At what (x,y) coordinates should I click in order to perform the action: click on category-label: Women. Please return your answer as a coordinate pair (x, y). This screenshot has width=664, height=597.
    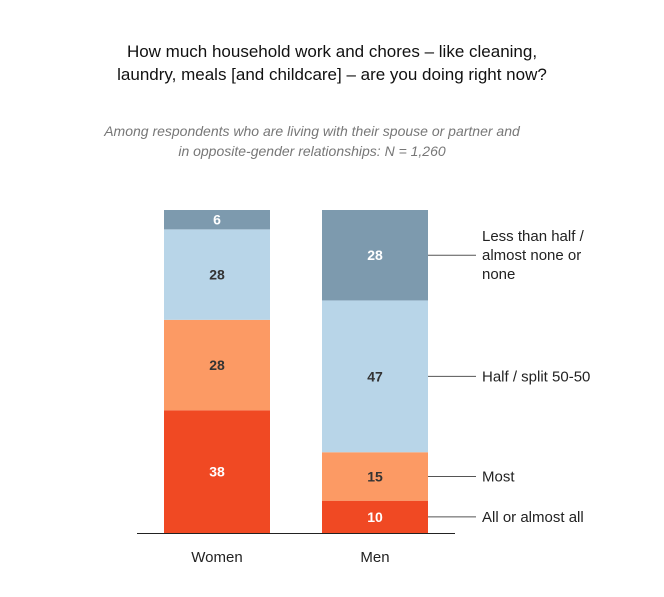
    Looking at the image, I should click on (216, 557).